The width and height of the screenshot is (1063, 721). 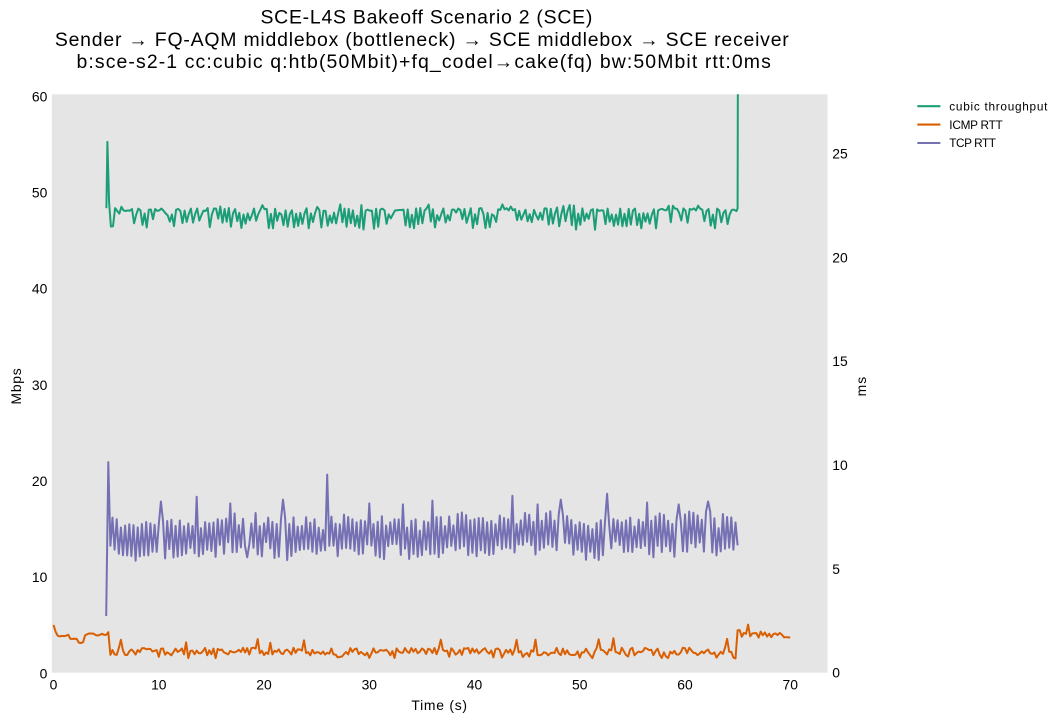 I want to click on svg-text: TCP RTT, so click(x=972, y=143).